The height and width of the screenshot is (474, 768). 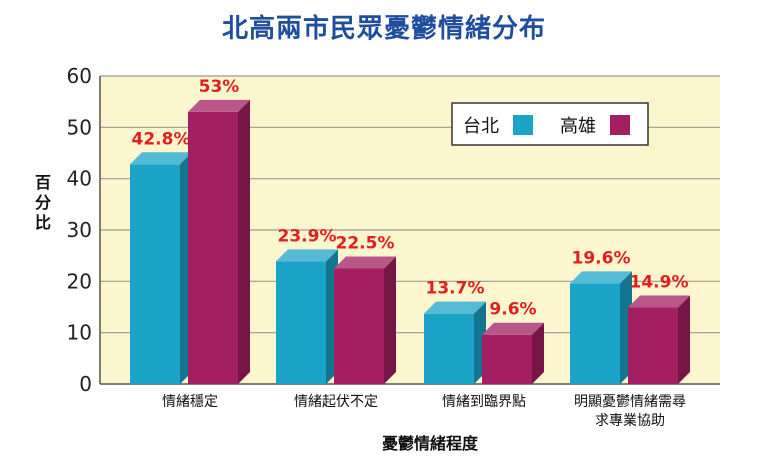 I want to click on legend-label: 高雄, so click(x=578, y=126).